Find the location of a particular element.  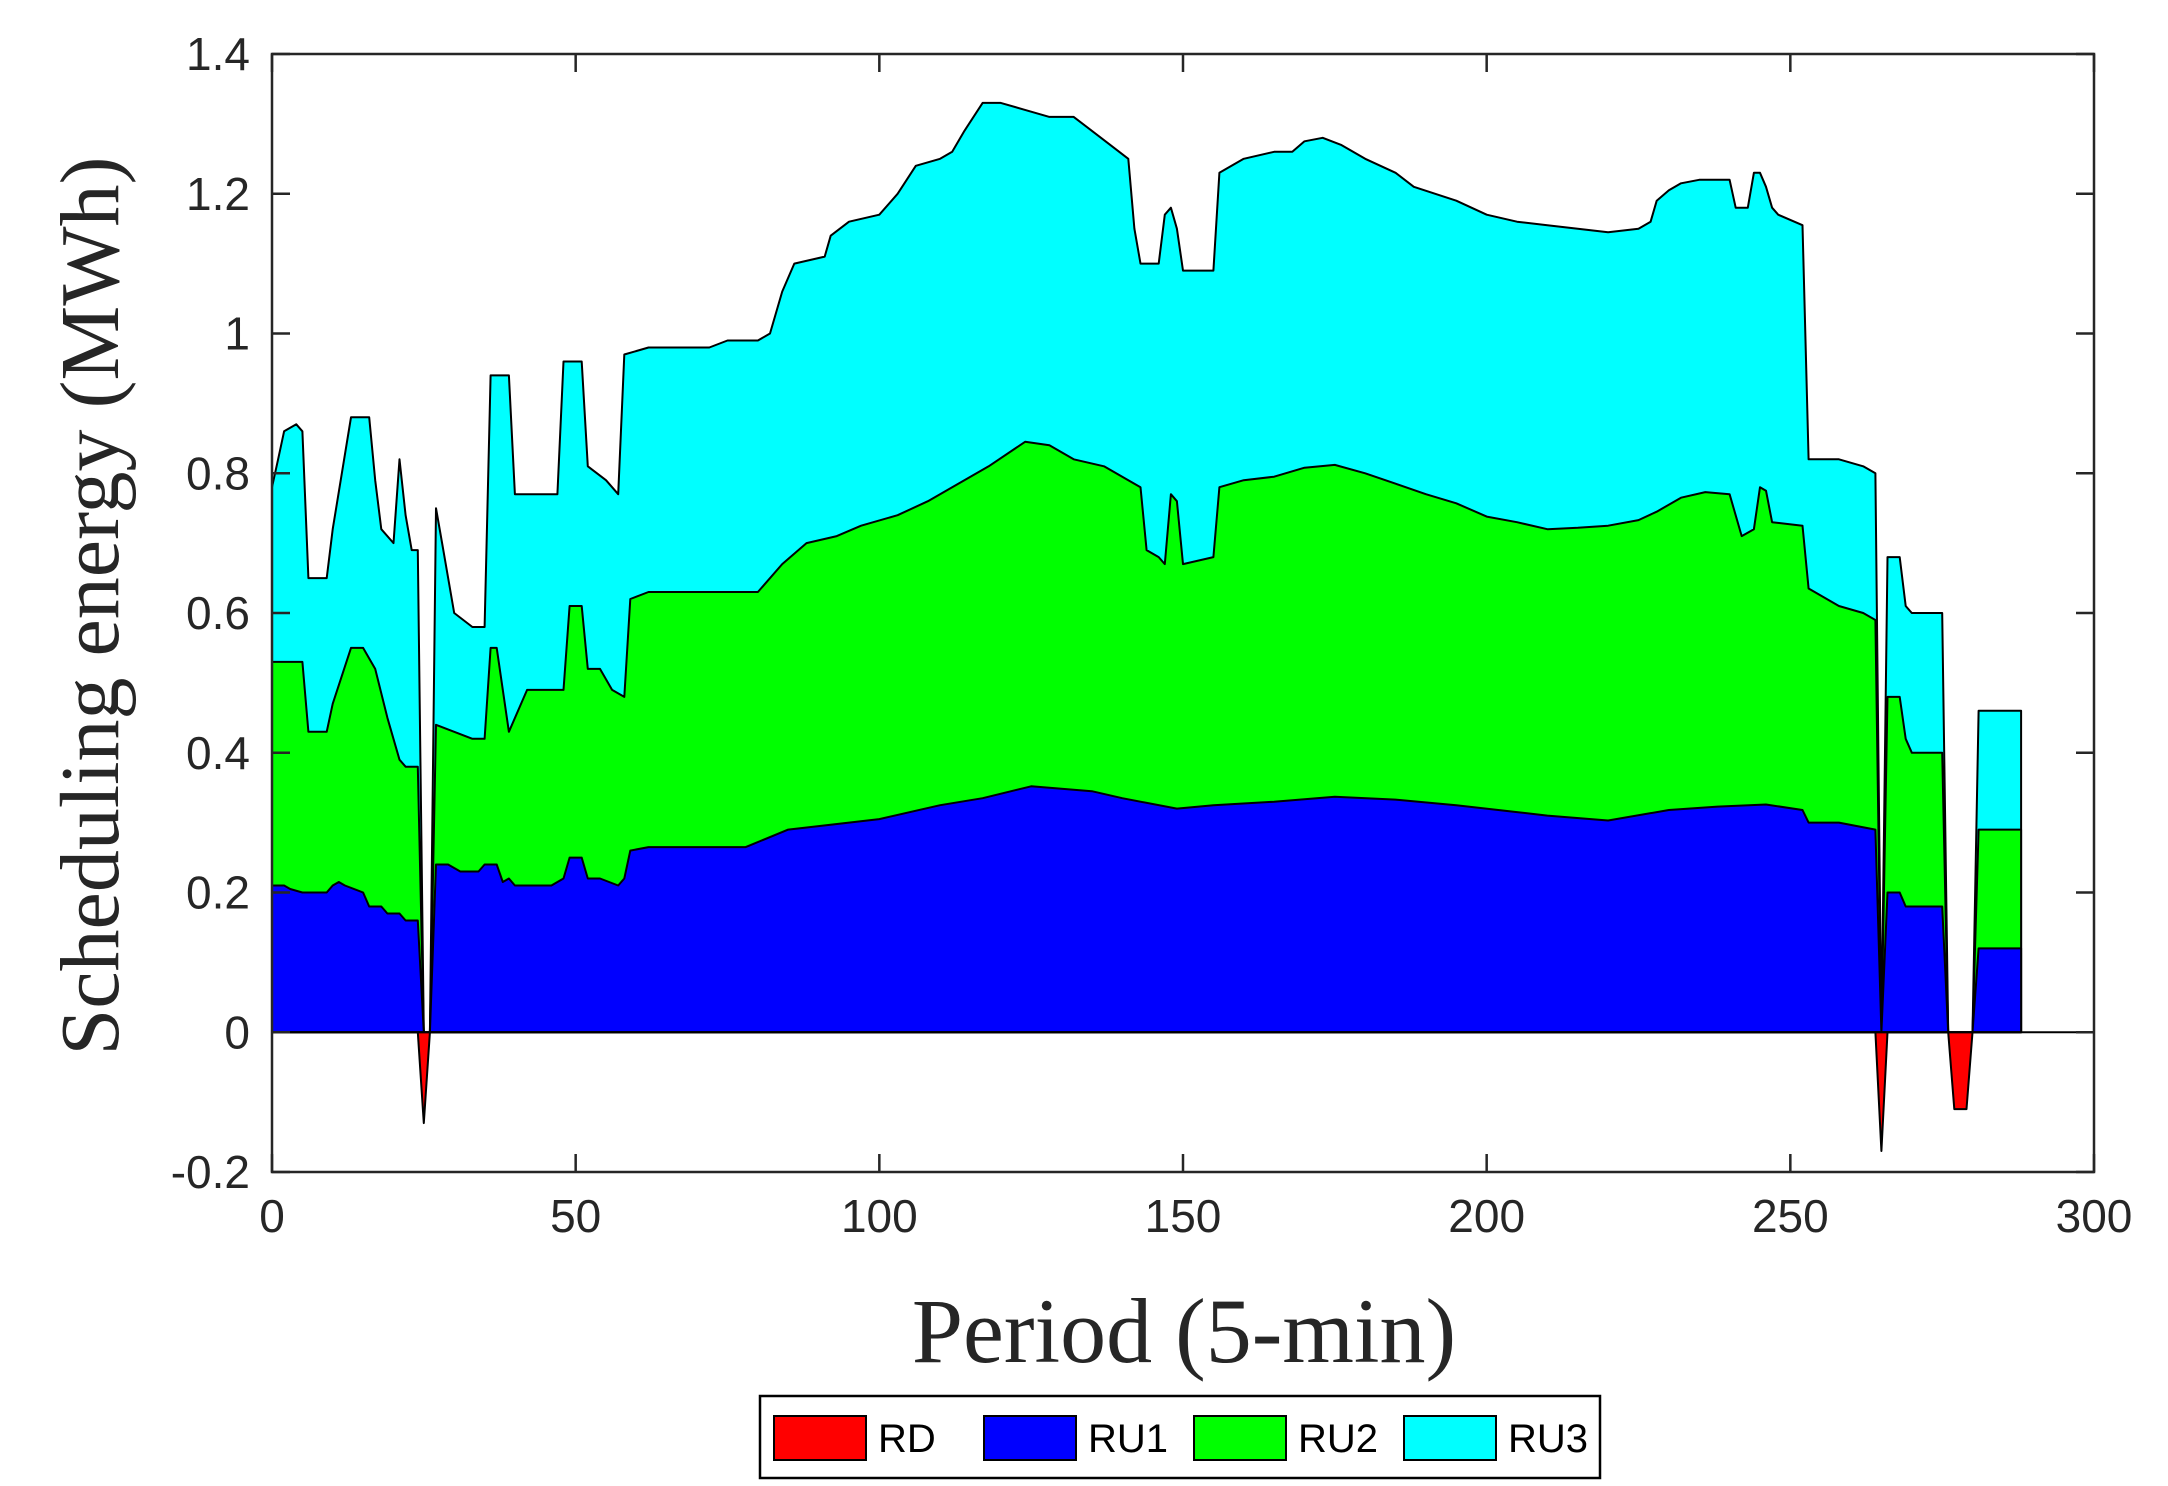

x-axis-title: Period (5-min) is located at coordinates (1184, 1331).